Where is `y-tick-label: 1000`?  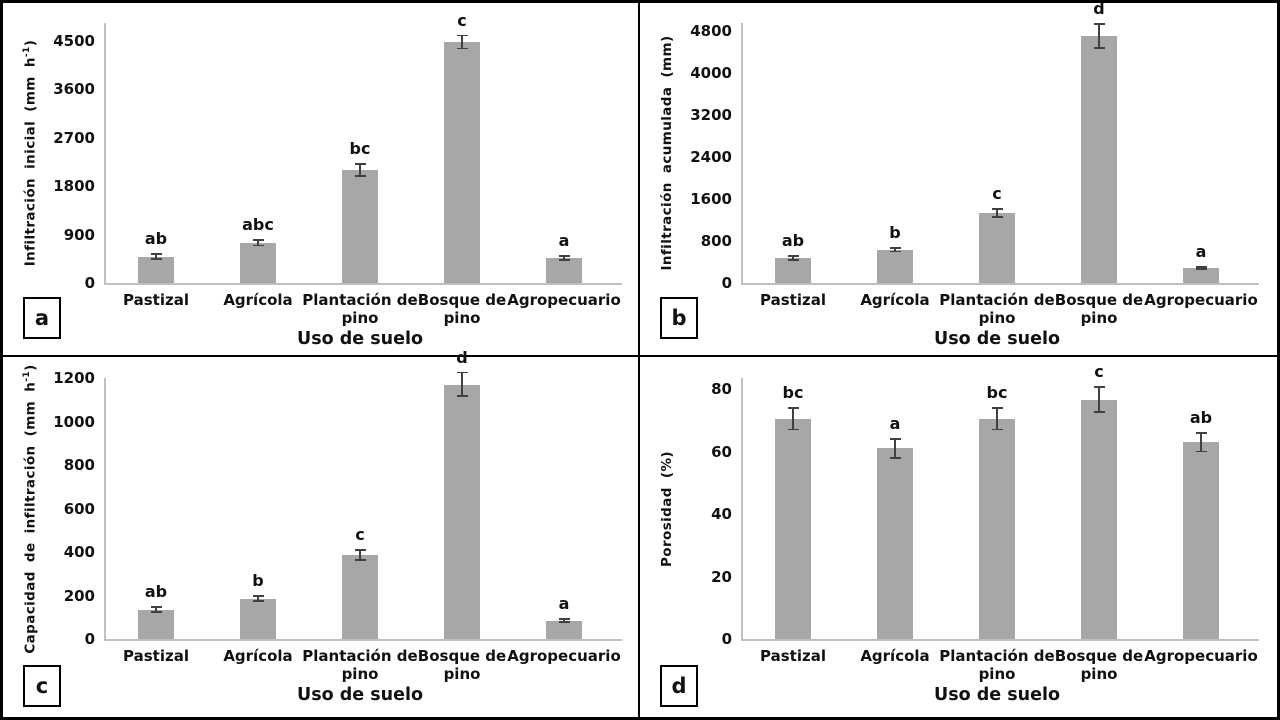
y-tick-label: 1000 is located at coordinates (74, 421).